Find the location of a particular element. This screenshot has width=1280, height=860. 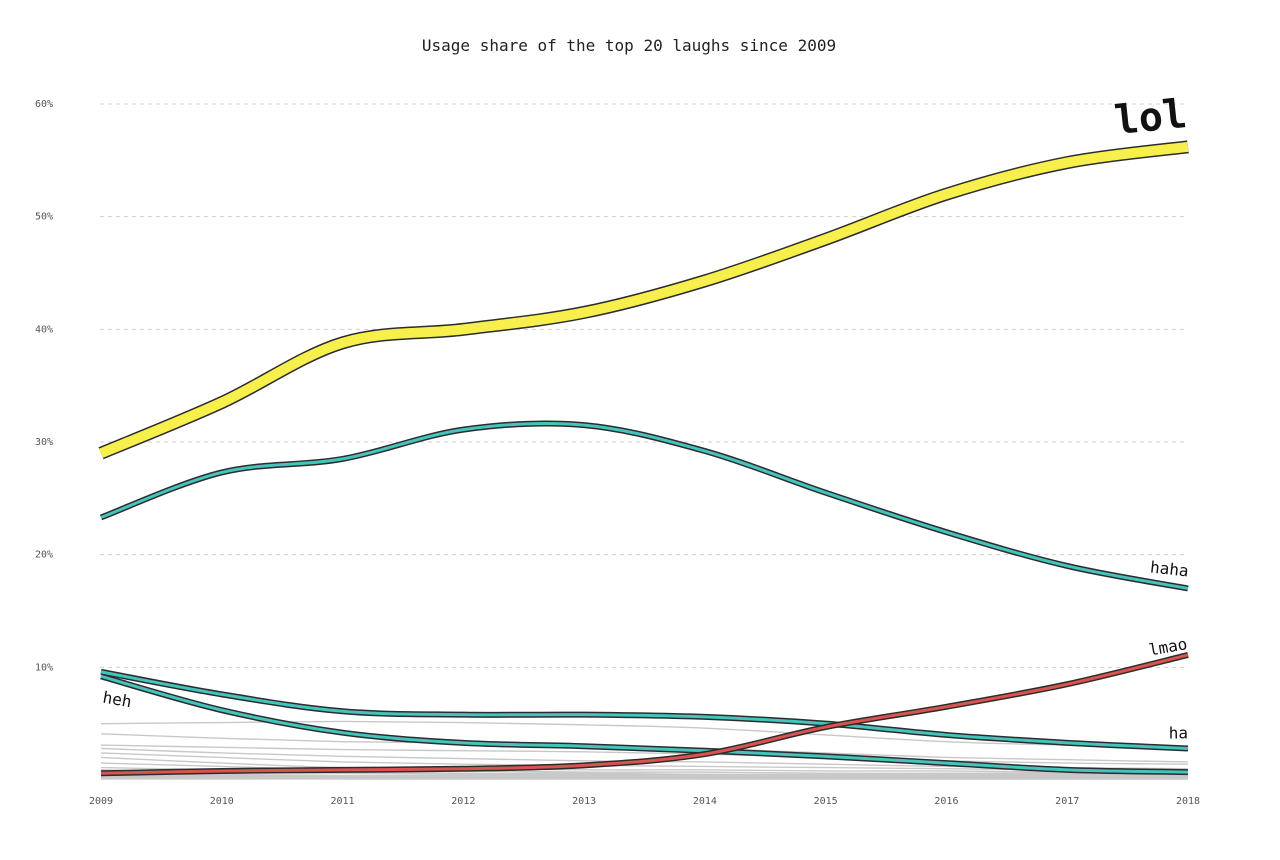

series-label-ha: ha is located at coordinates (1178, 732).